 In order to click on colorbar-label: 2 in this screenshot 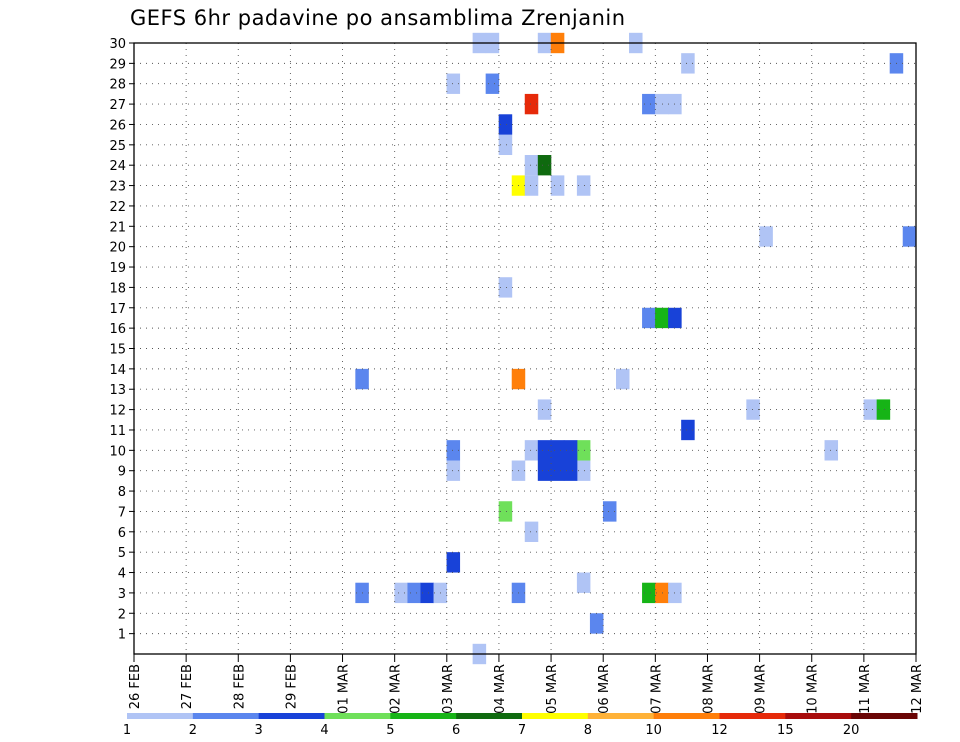, I will do `click(193, 730)`.